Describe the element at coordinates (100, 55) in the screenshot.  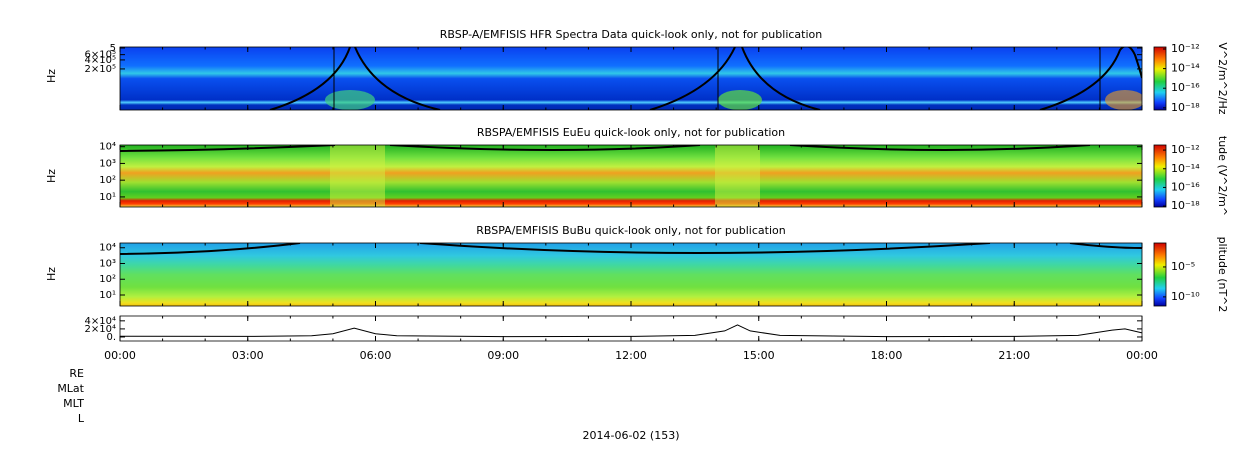
I see `y-tick-label: 6×10⁵` at that location.